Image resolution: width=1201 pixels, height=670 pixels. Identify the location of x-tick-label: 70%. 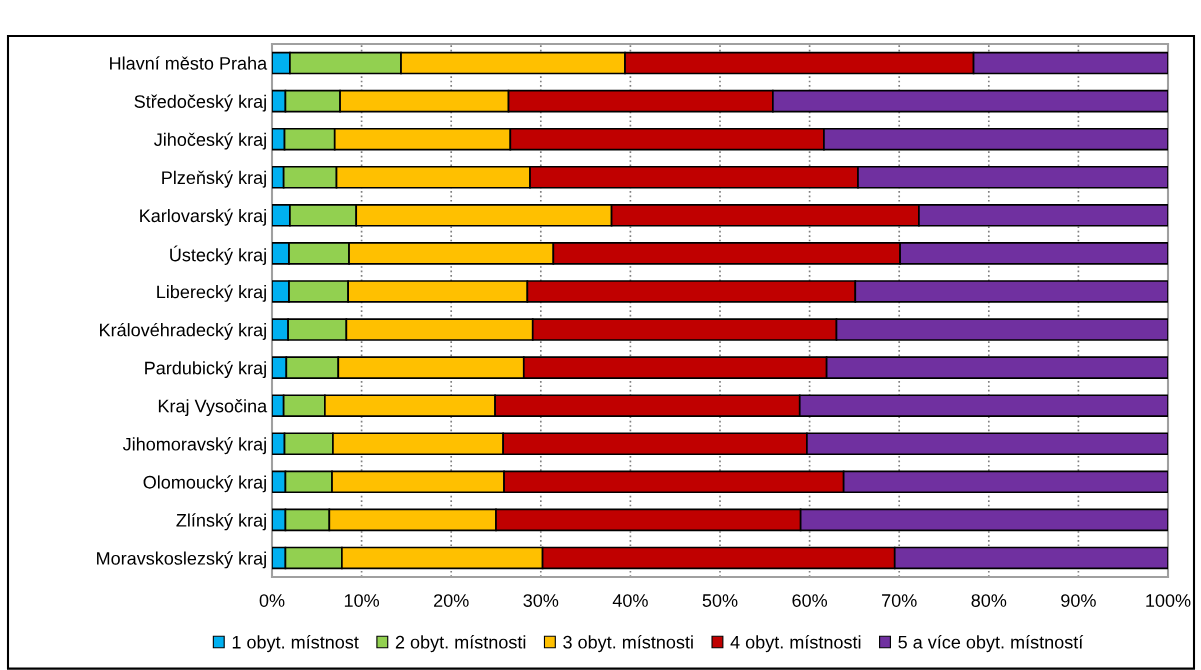
(899, 600).